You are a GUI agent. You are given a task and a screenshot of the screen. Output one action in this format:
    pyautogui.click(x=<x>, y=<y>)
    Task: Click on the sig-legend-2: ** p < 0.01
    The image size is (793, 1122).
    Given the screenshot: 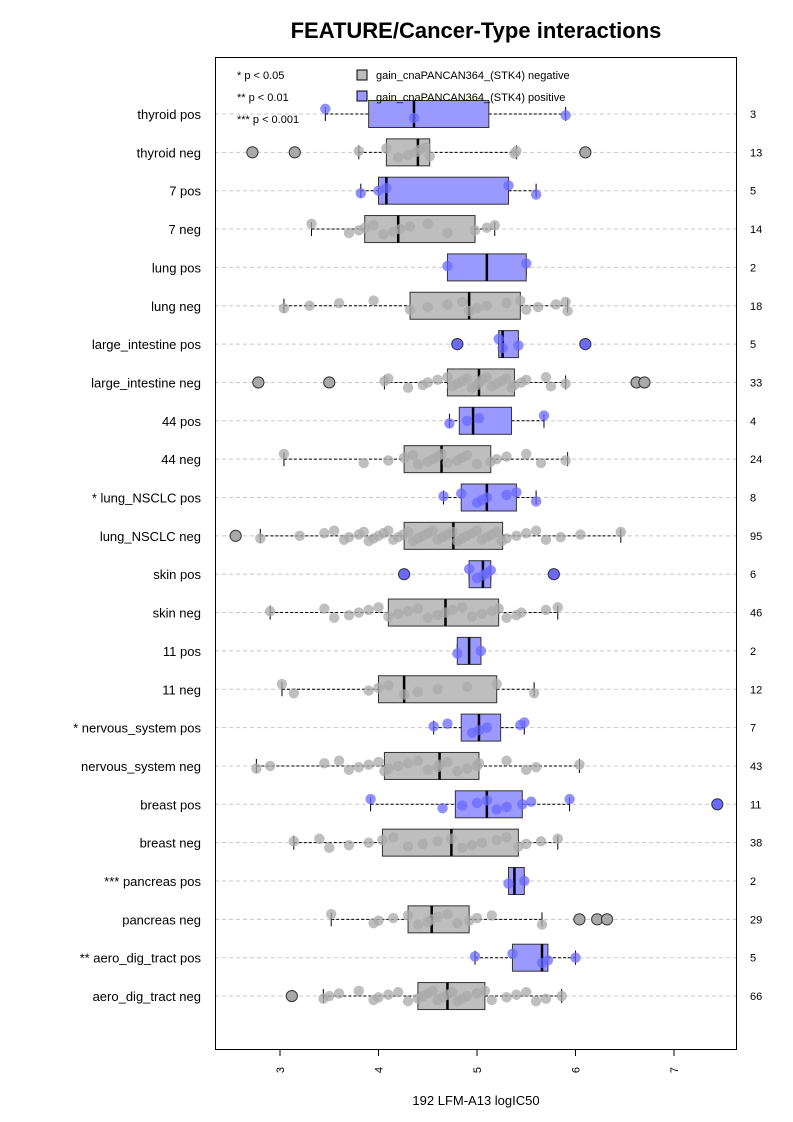 What is the action you would take?
    pyautogui.click(x=263, y=98)
    